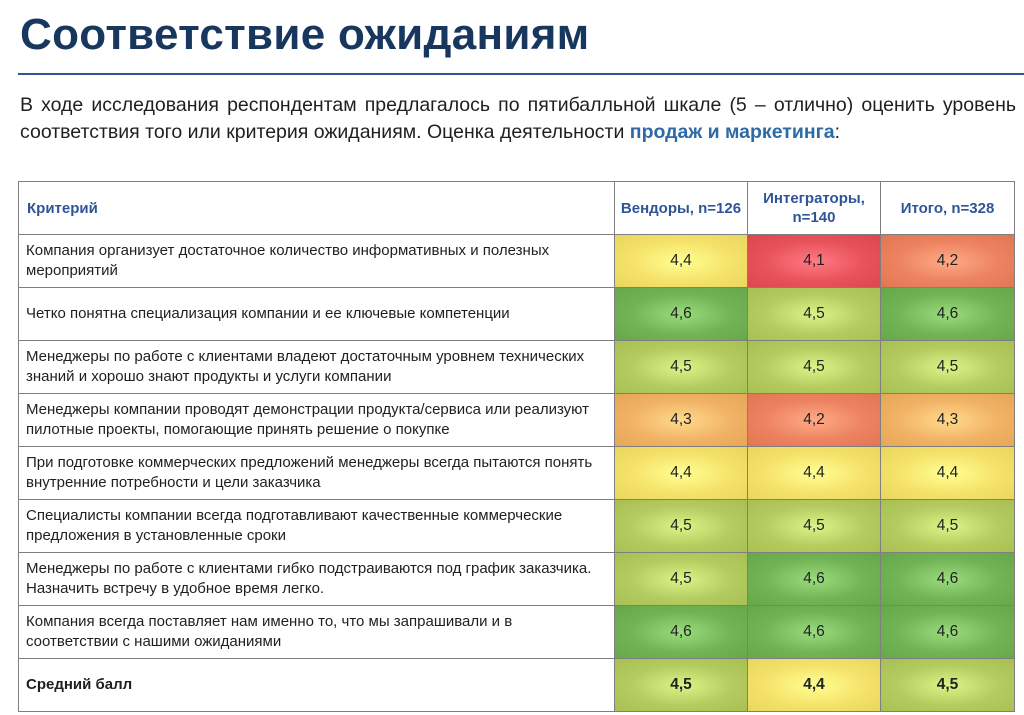 This screenshot has width=1024, height=715. What do you see at coordinates (837, 132) in the screenshot?
I see `intro-suffix: :` at bounding box center [837, 132].